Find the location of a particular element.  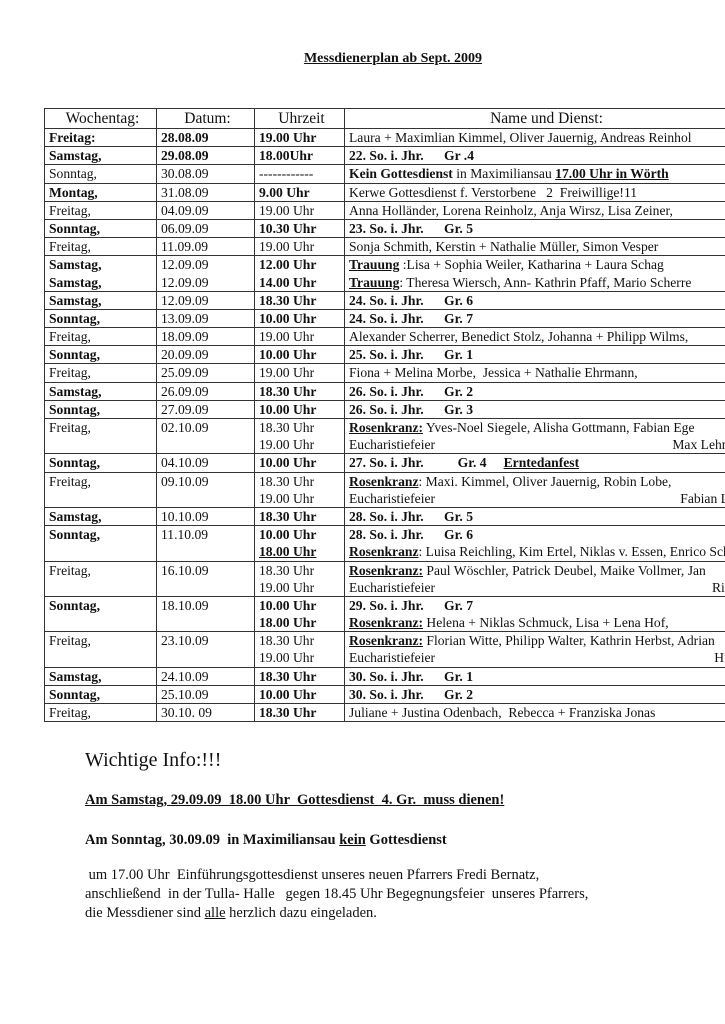

service-text: Rosenkranz is located at coordinates (384, 481).